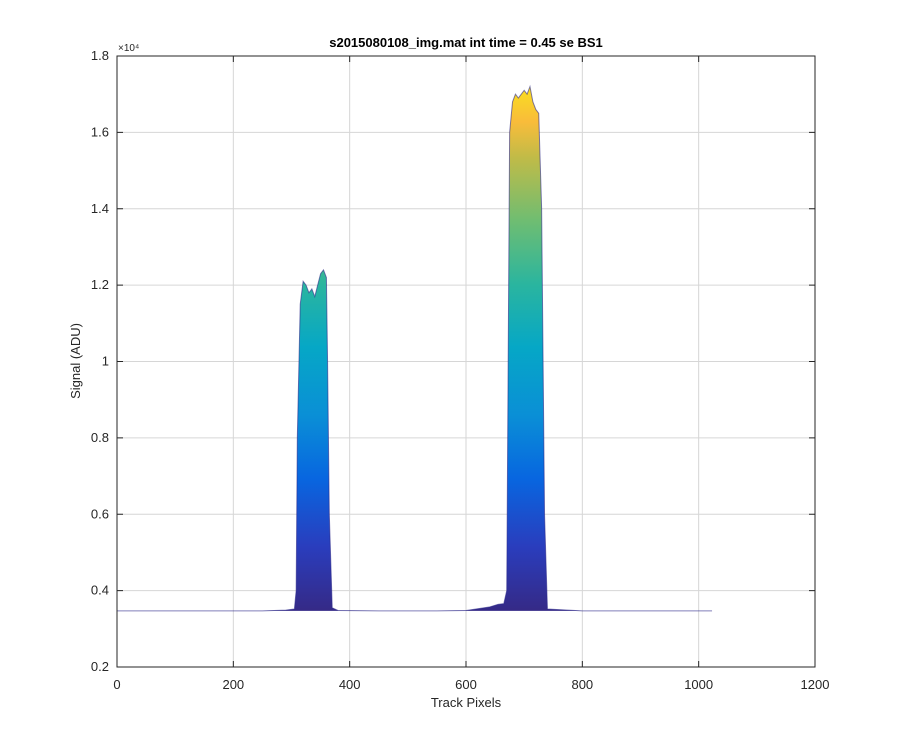 This screenshot has height=750, width=900. Describe the element at coordinates (100, 131) in the screenshot. I see `y-tick-label: 1.6` at that location.